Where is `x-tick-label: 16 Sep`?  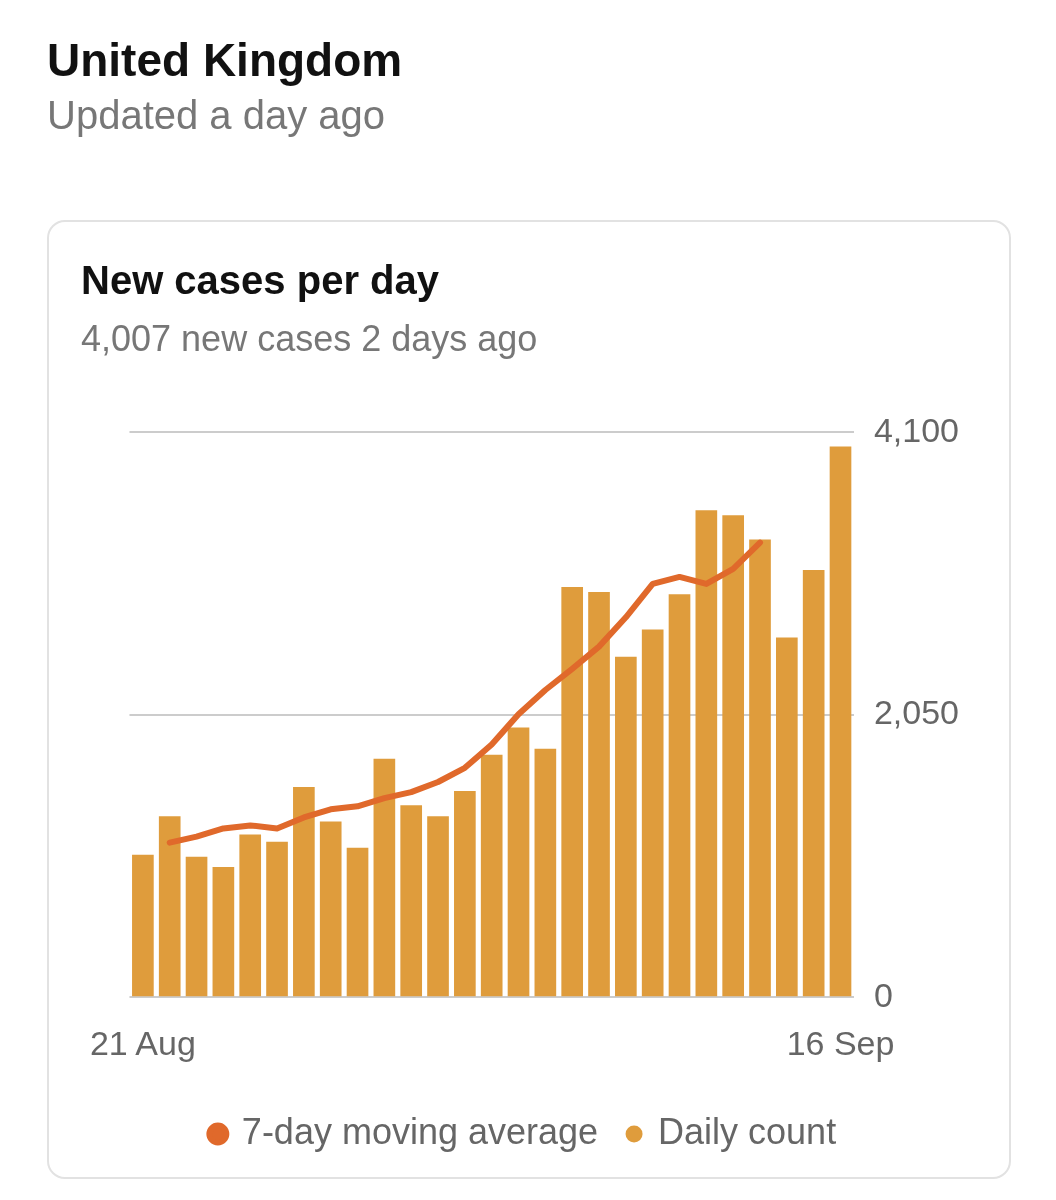 x-tick-label: 16 Sep is located at coordinates (840, 1042).